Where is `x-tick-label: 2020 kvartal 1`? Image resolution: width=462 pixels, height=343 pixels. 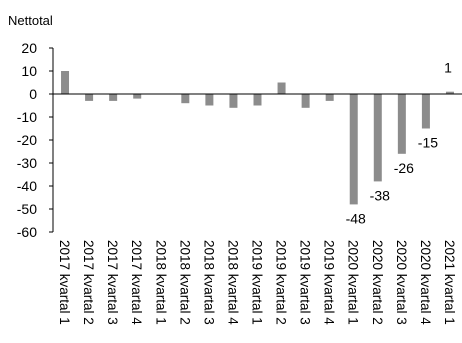
x-tick-label: 2020 kvartal 1 is located at coordinates (353, 282).